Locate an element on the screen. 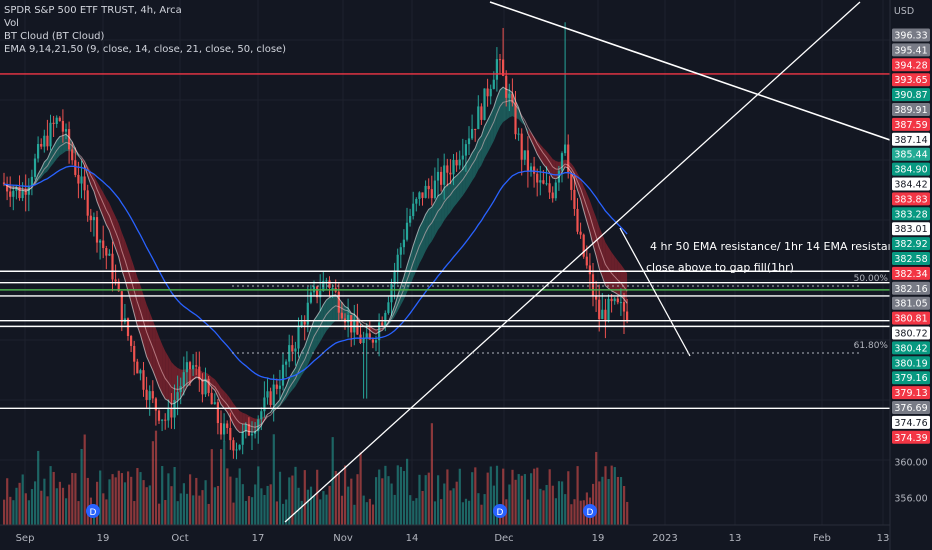 The width and height of the screenshot is (932, 550). symbol-title: SPDR S&P 500 ETF TRUST, 4h, Arca is located at coordinates (93, 10).